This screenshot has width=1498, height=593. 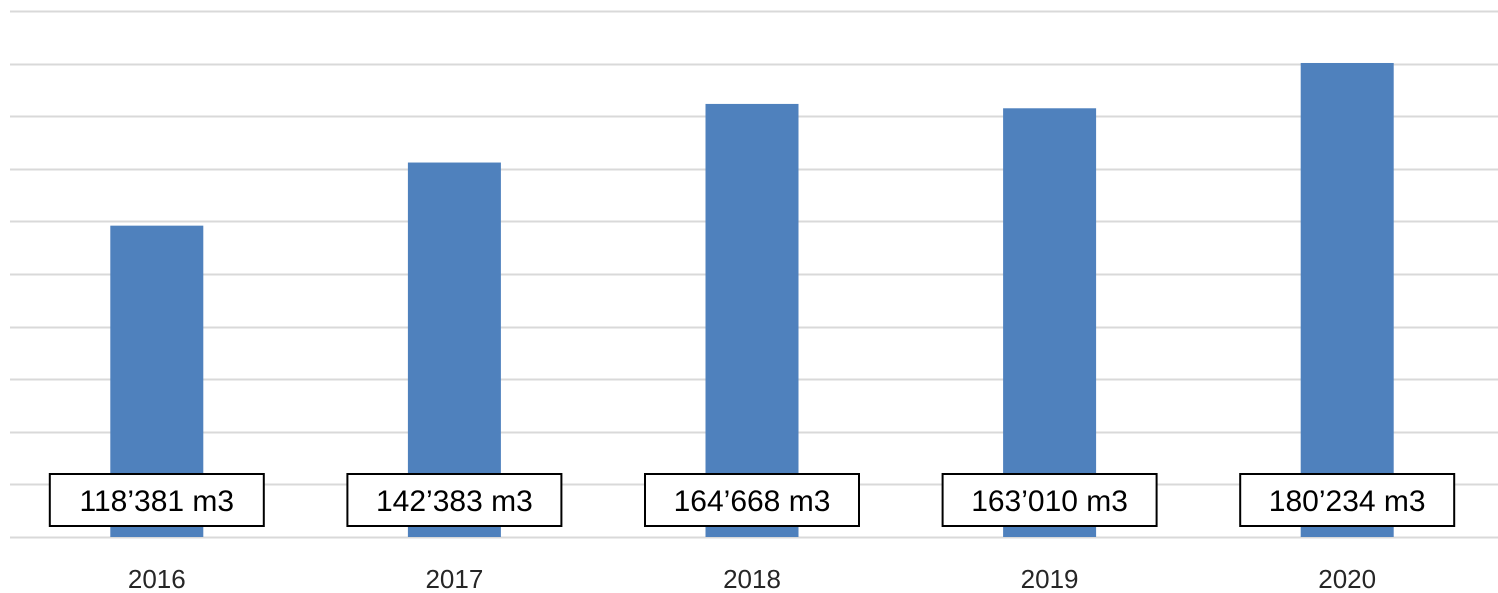 I want to click on bar-2019, so click(x=1050, y=323).